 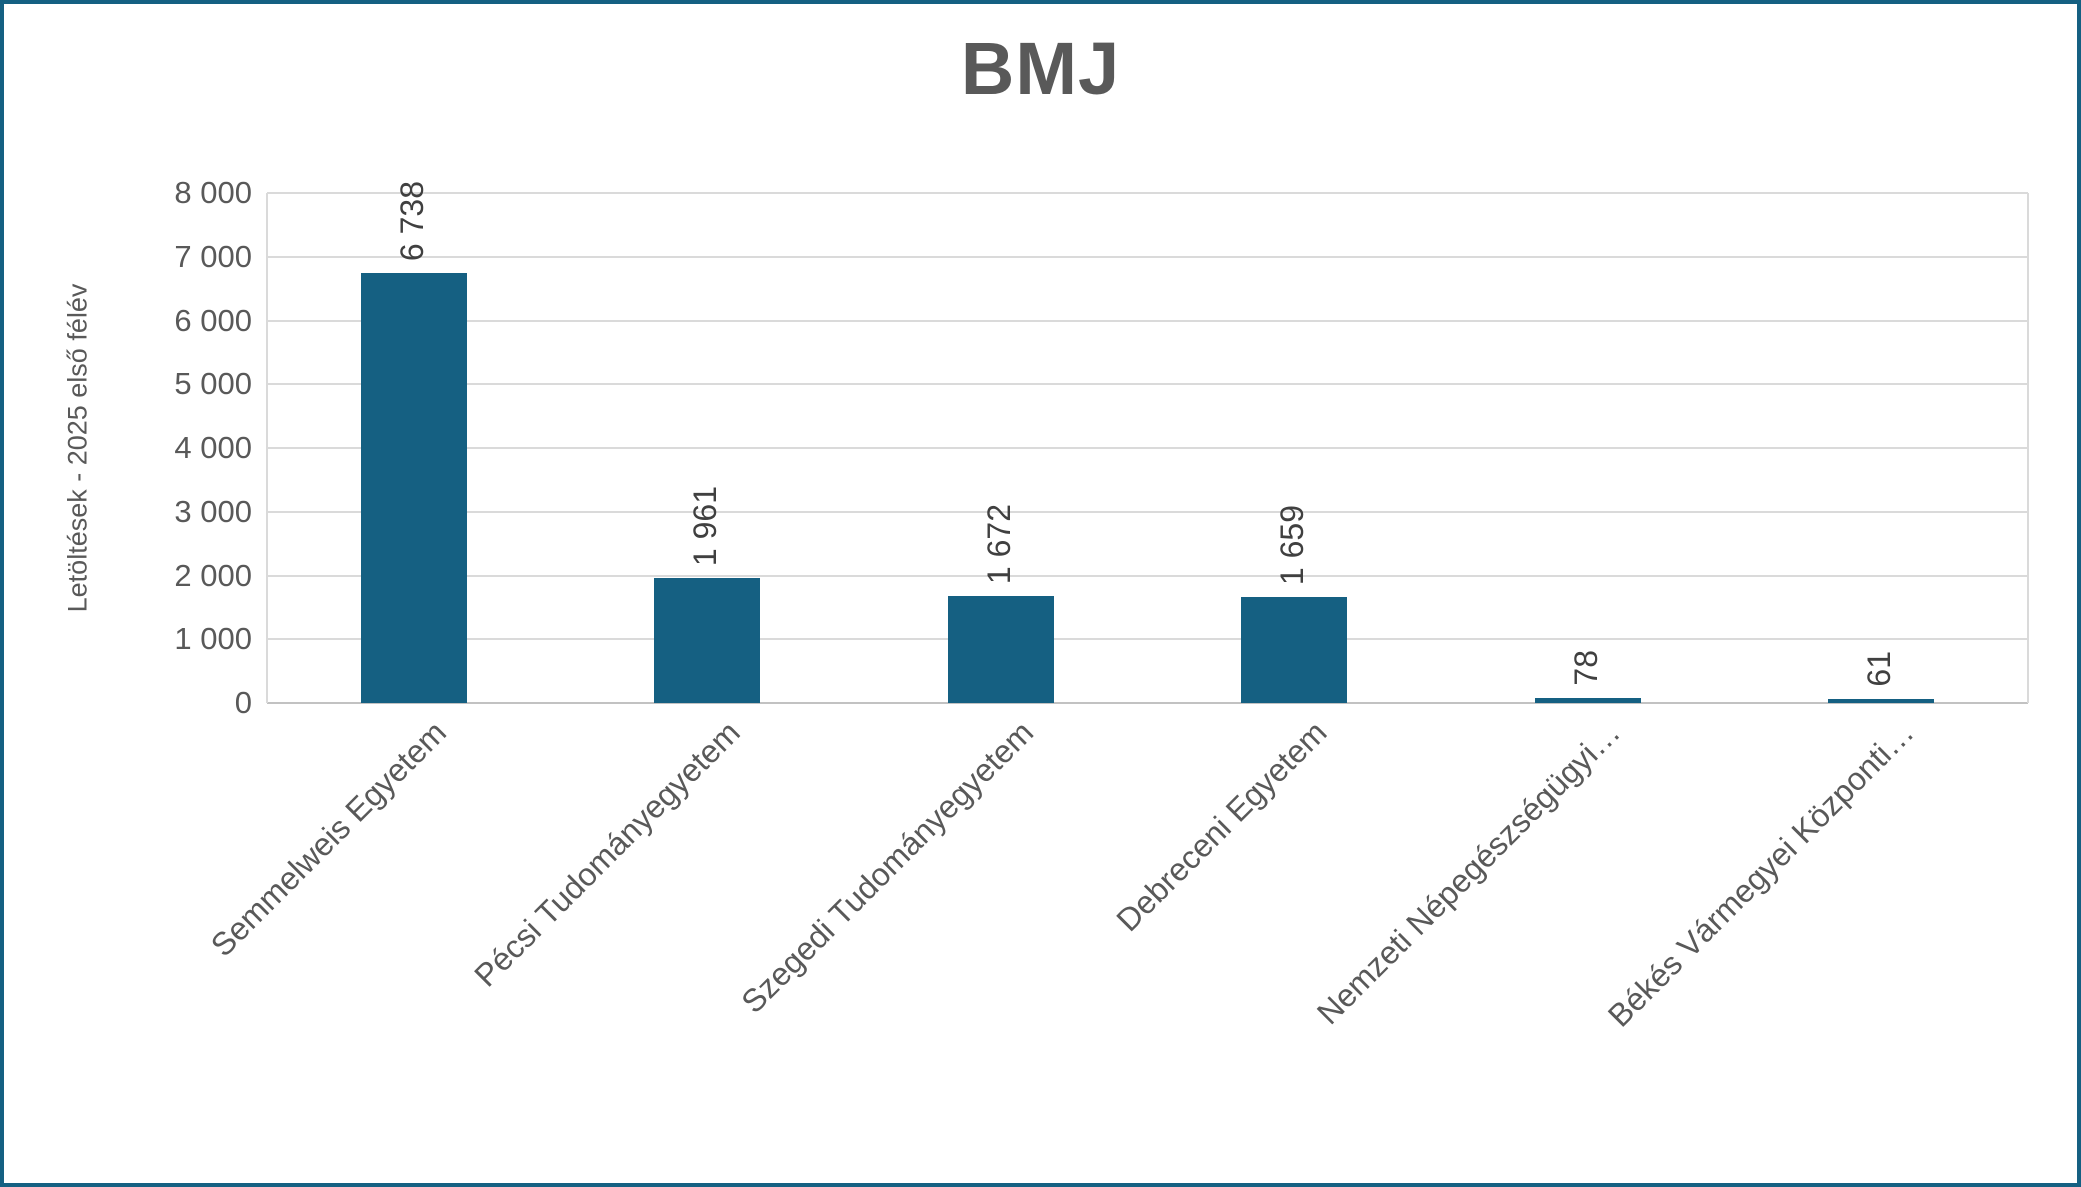 I want to click on plot-right-border, so click(x=2028, y=448).